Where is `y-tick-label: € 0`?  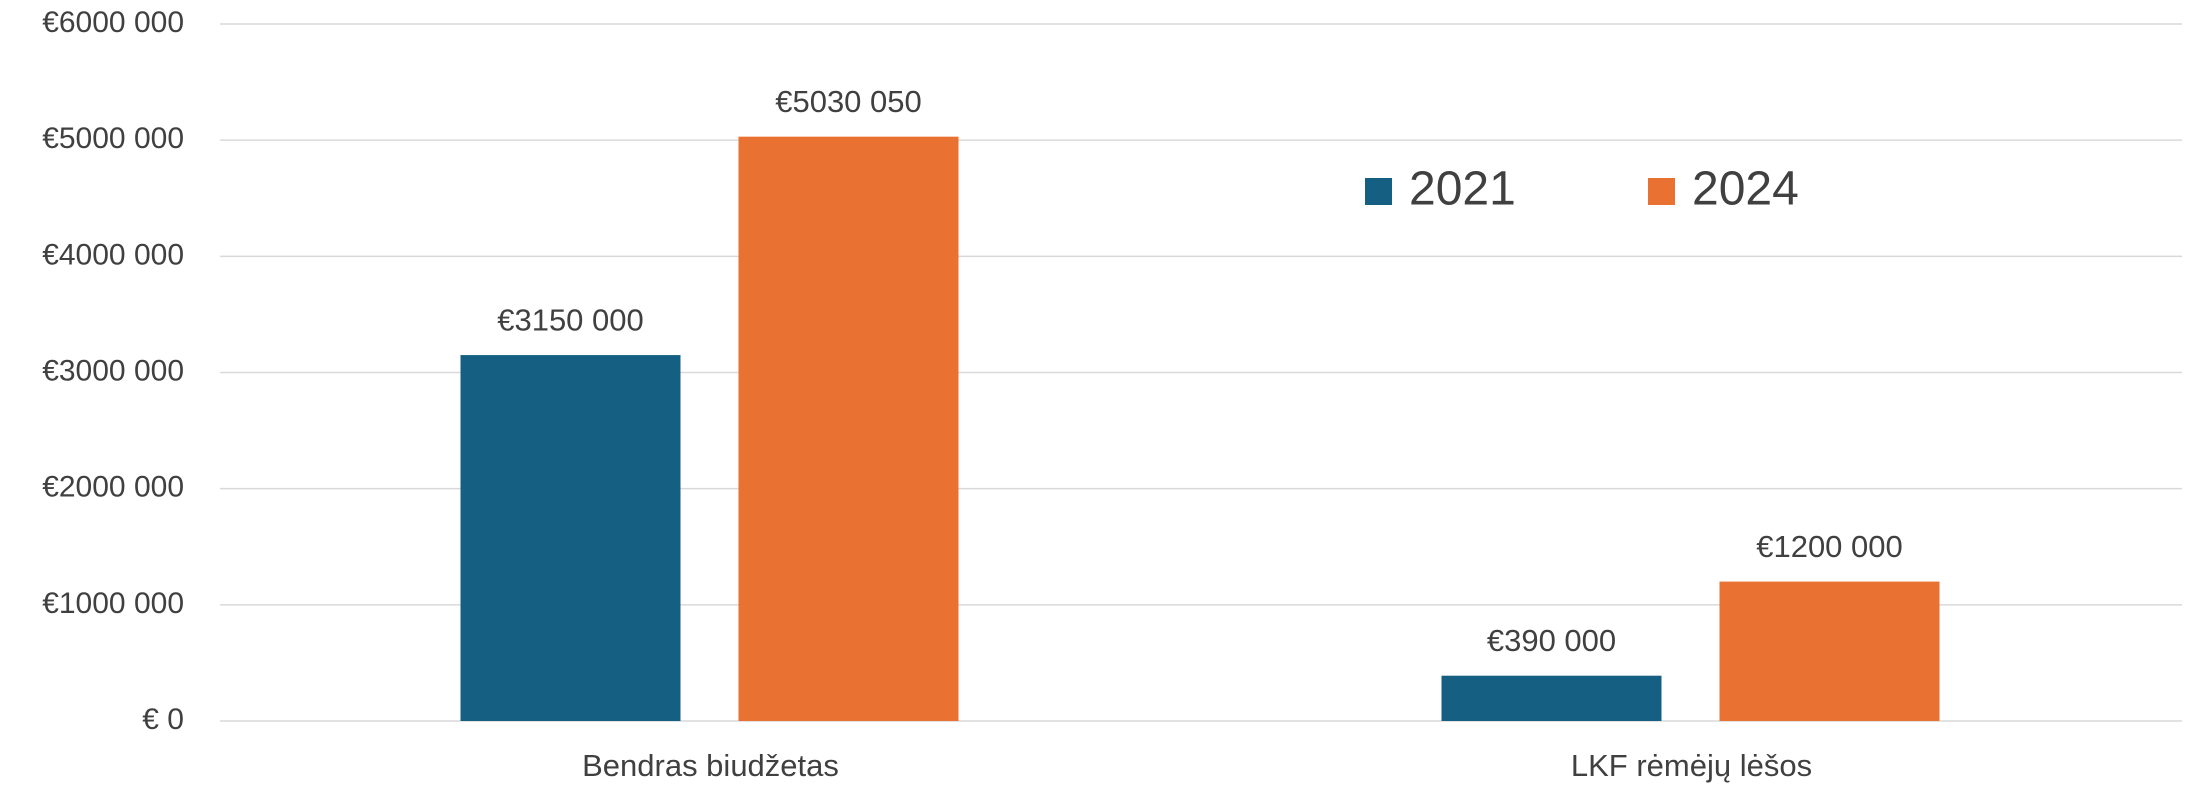
y-tick-label: € 0 is located at coordinates (163, 719).